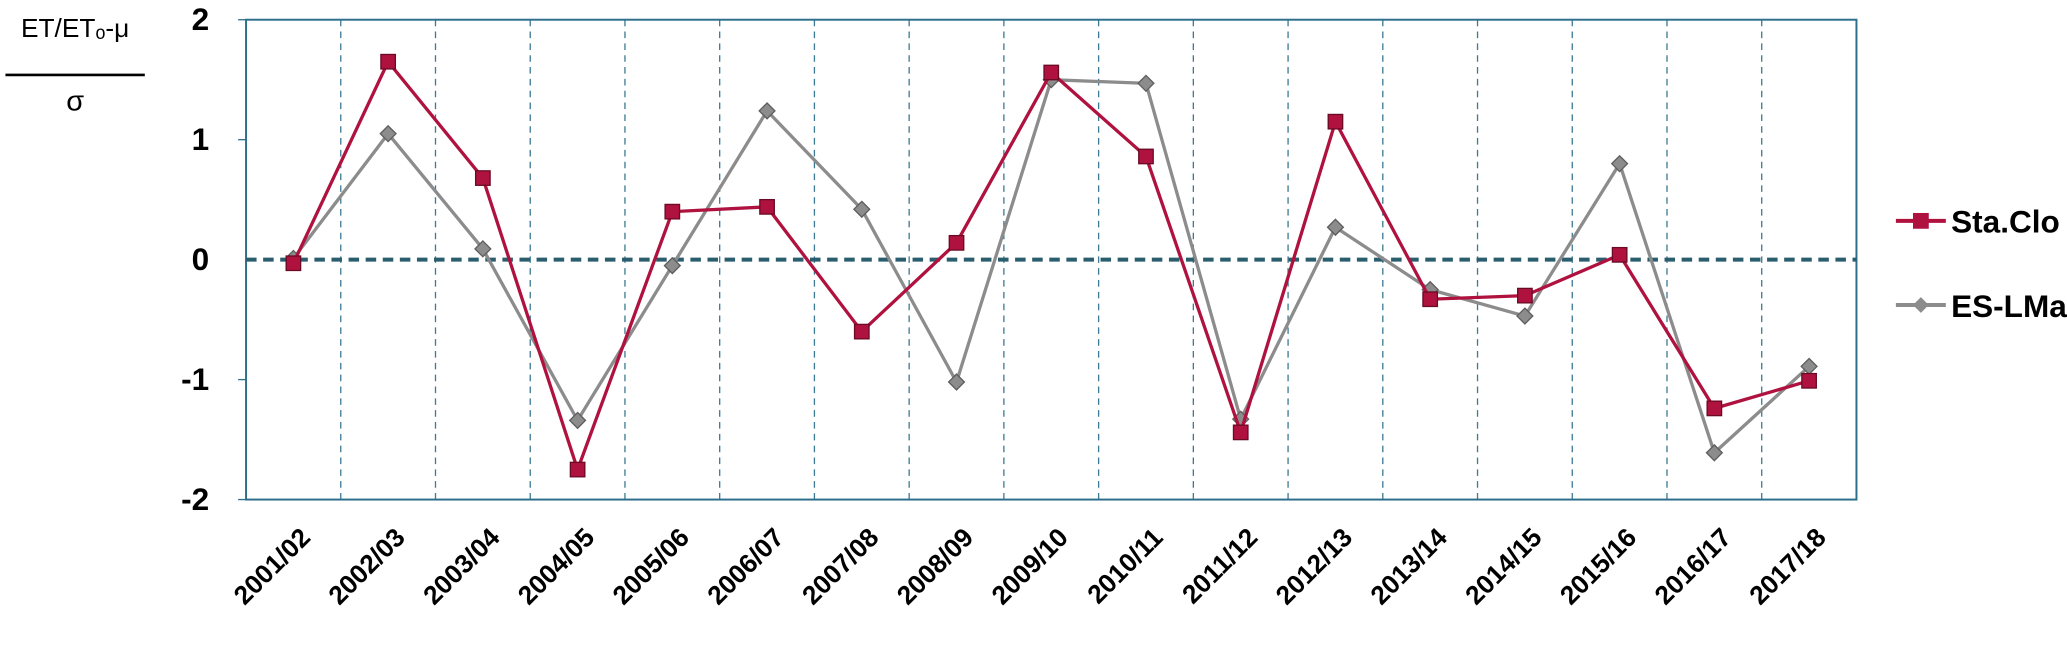  I want to click on y-tick-label: 1, so click(201, 139).